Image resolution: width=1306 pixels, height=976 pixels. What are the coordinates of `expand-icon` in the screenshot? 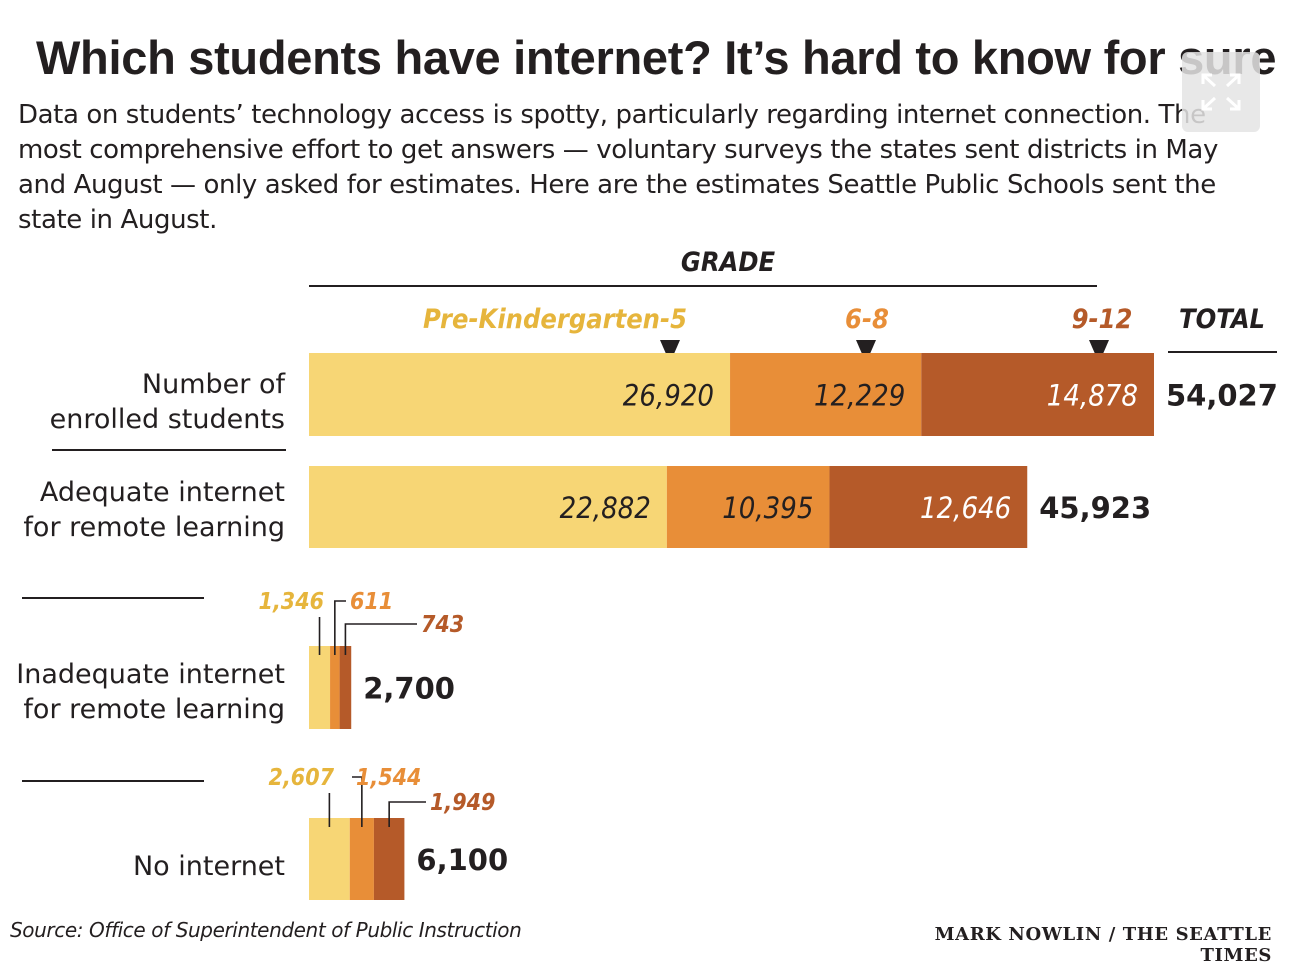 It's located at (1221, 92).